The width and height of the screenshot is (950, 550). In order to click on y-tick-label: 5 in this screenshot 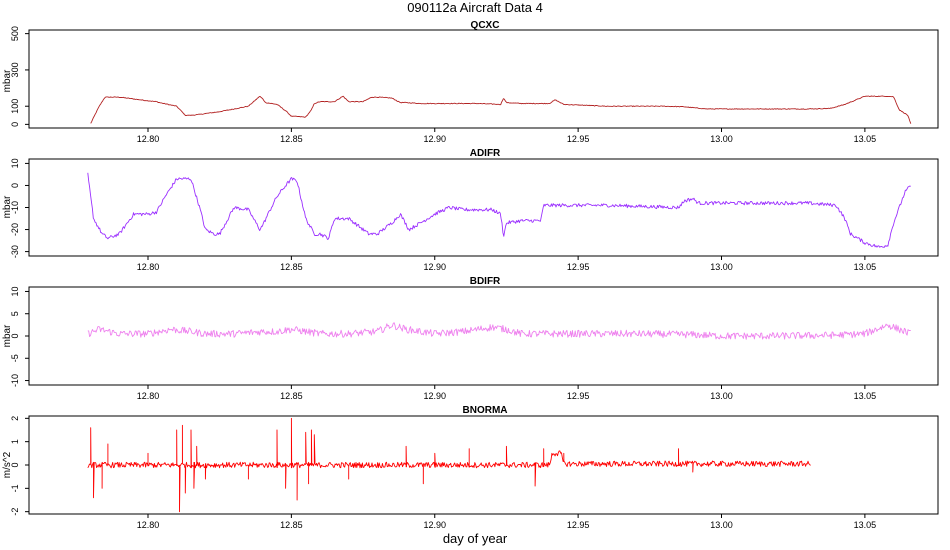, I will do `click(15, 313)`.